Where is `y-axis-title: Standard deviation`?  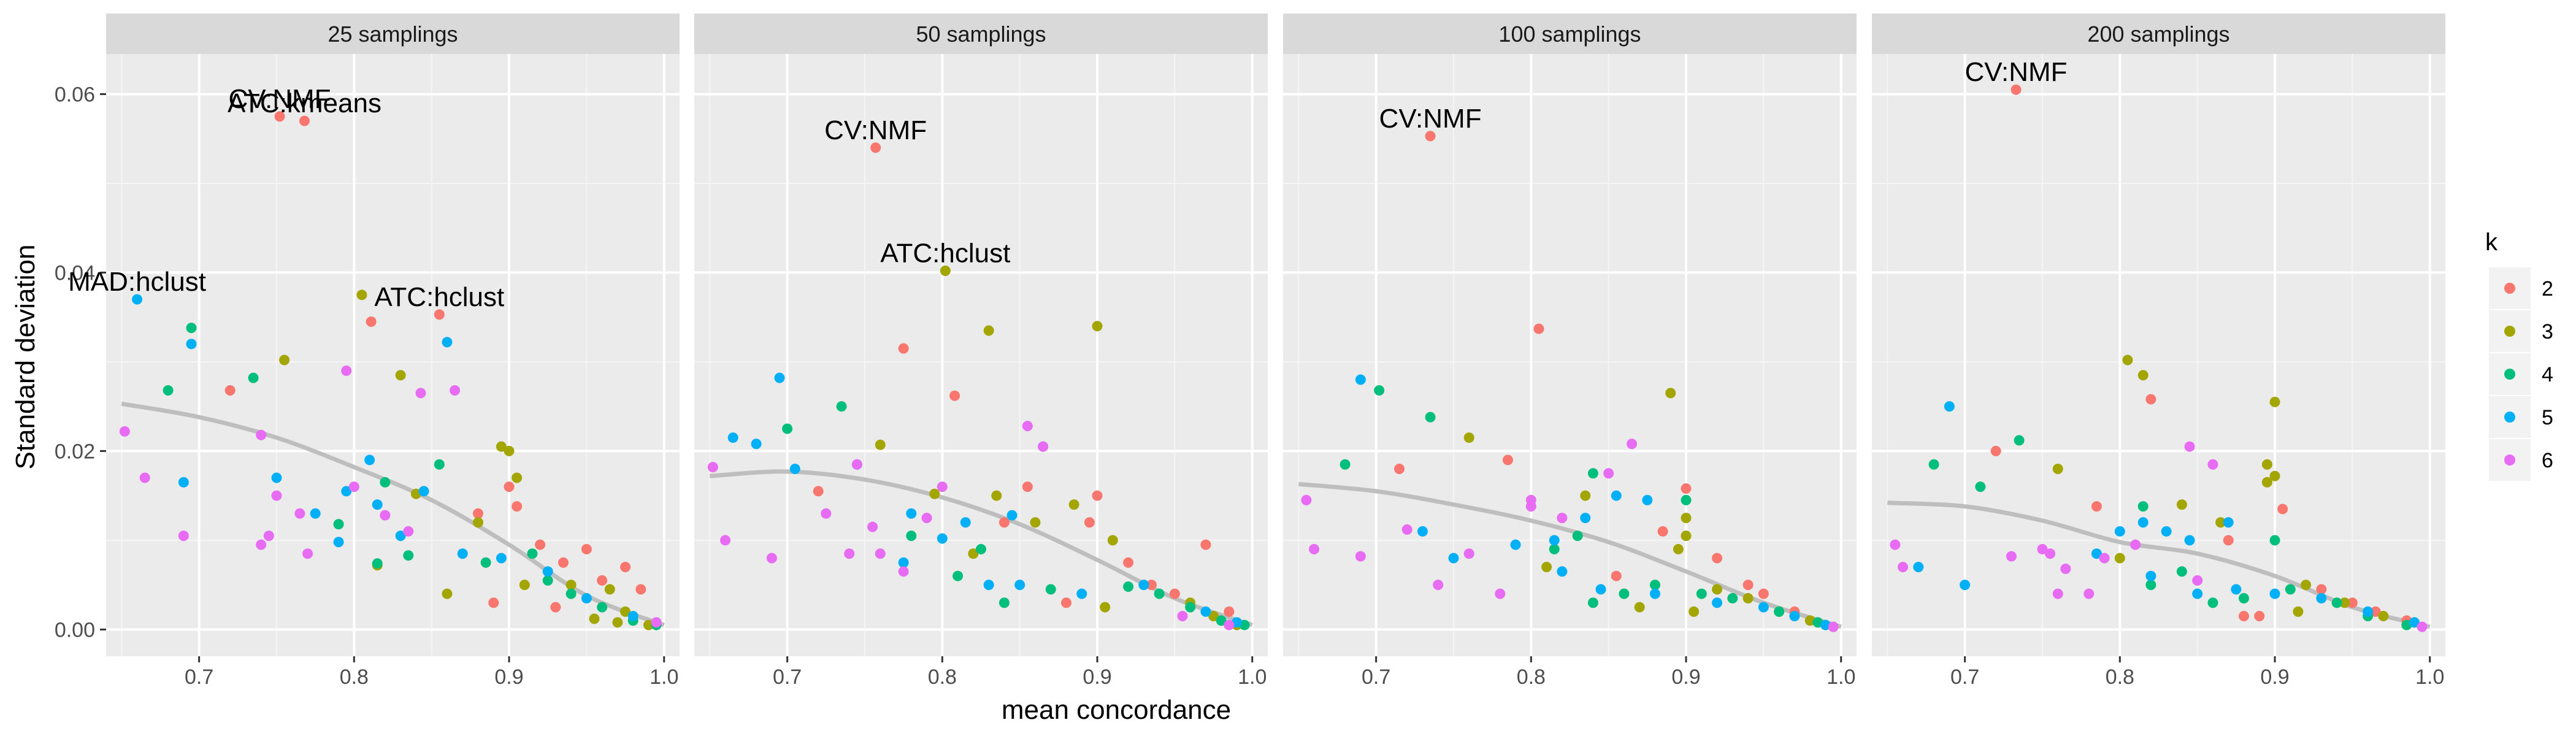
y-axis-title: Standard deviation is located at coordinates (25, 357).